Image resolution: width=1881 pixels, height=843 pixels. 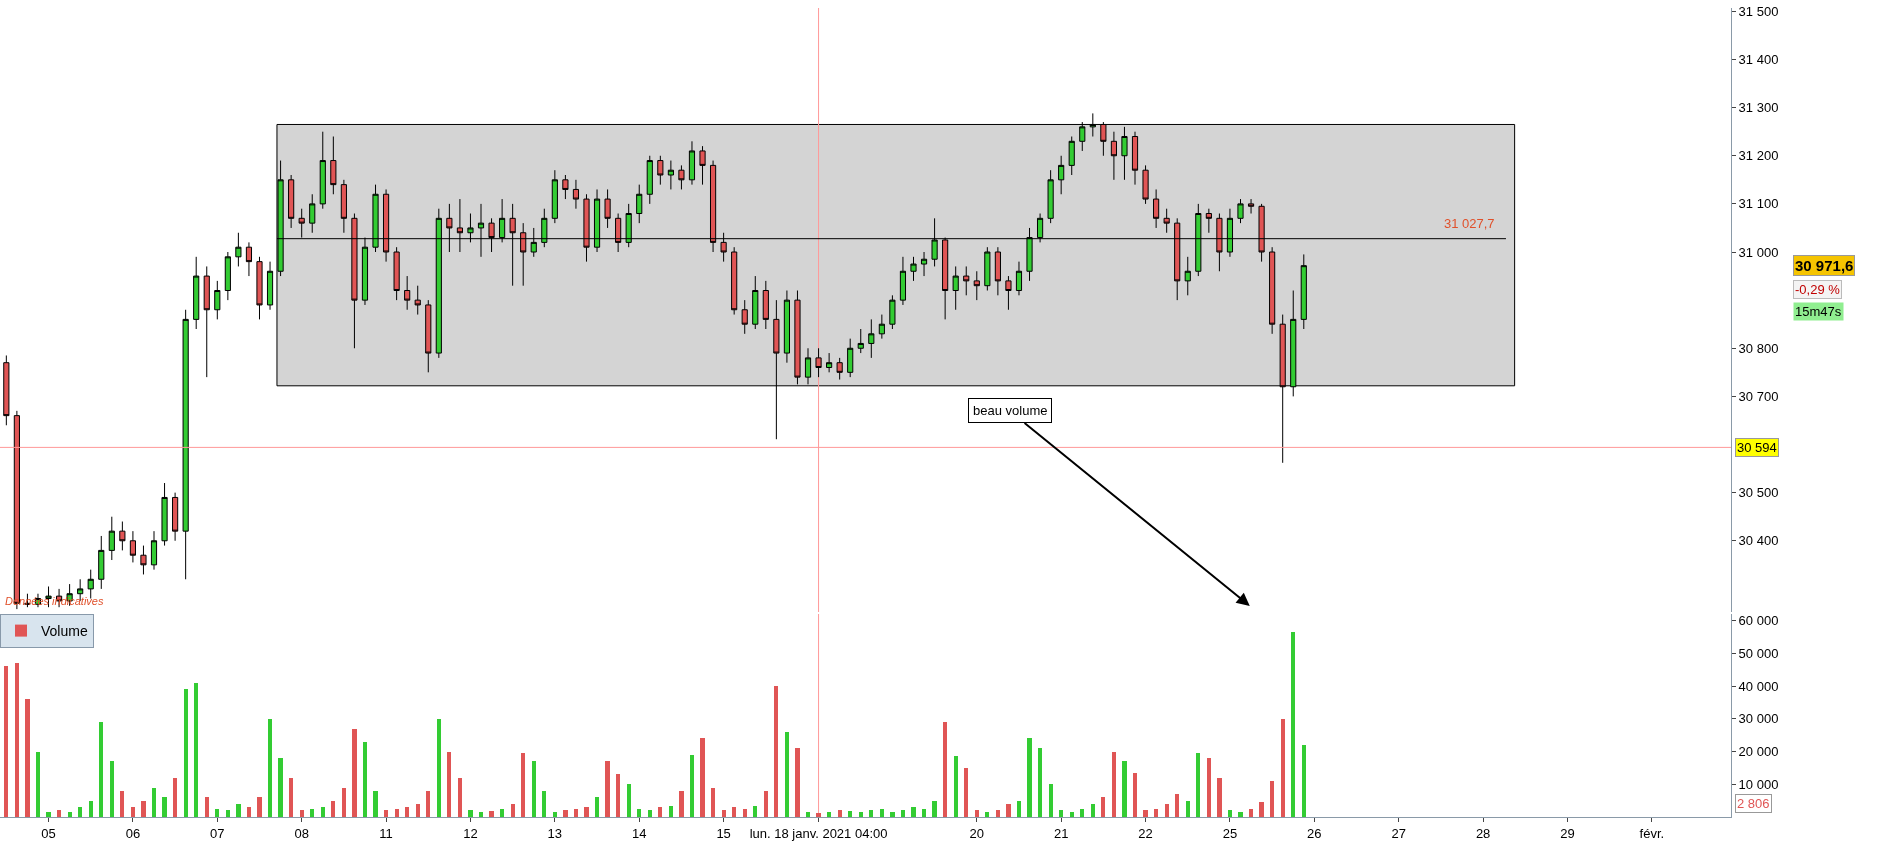 I want to click on x-tick-label: 08, so click(x=301, y=833).